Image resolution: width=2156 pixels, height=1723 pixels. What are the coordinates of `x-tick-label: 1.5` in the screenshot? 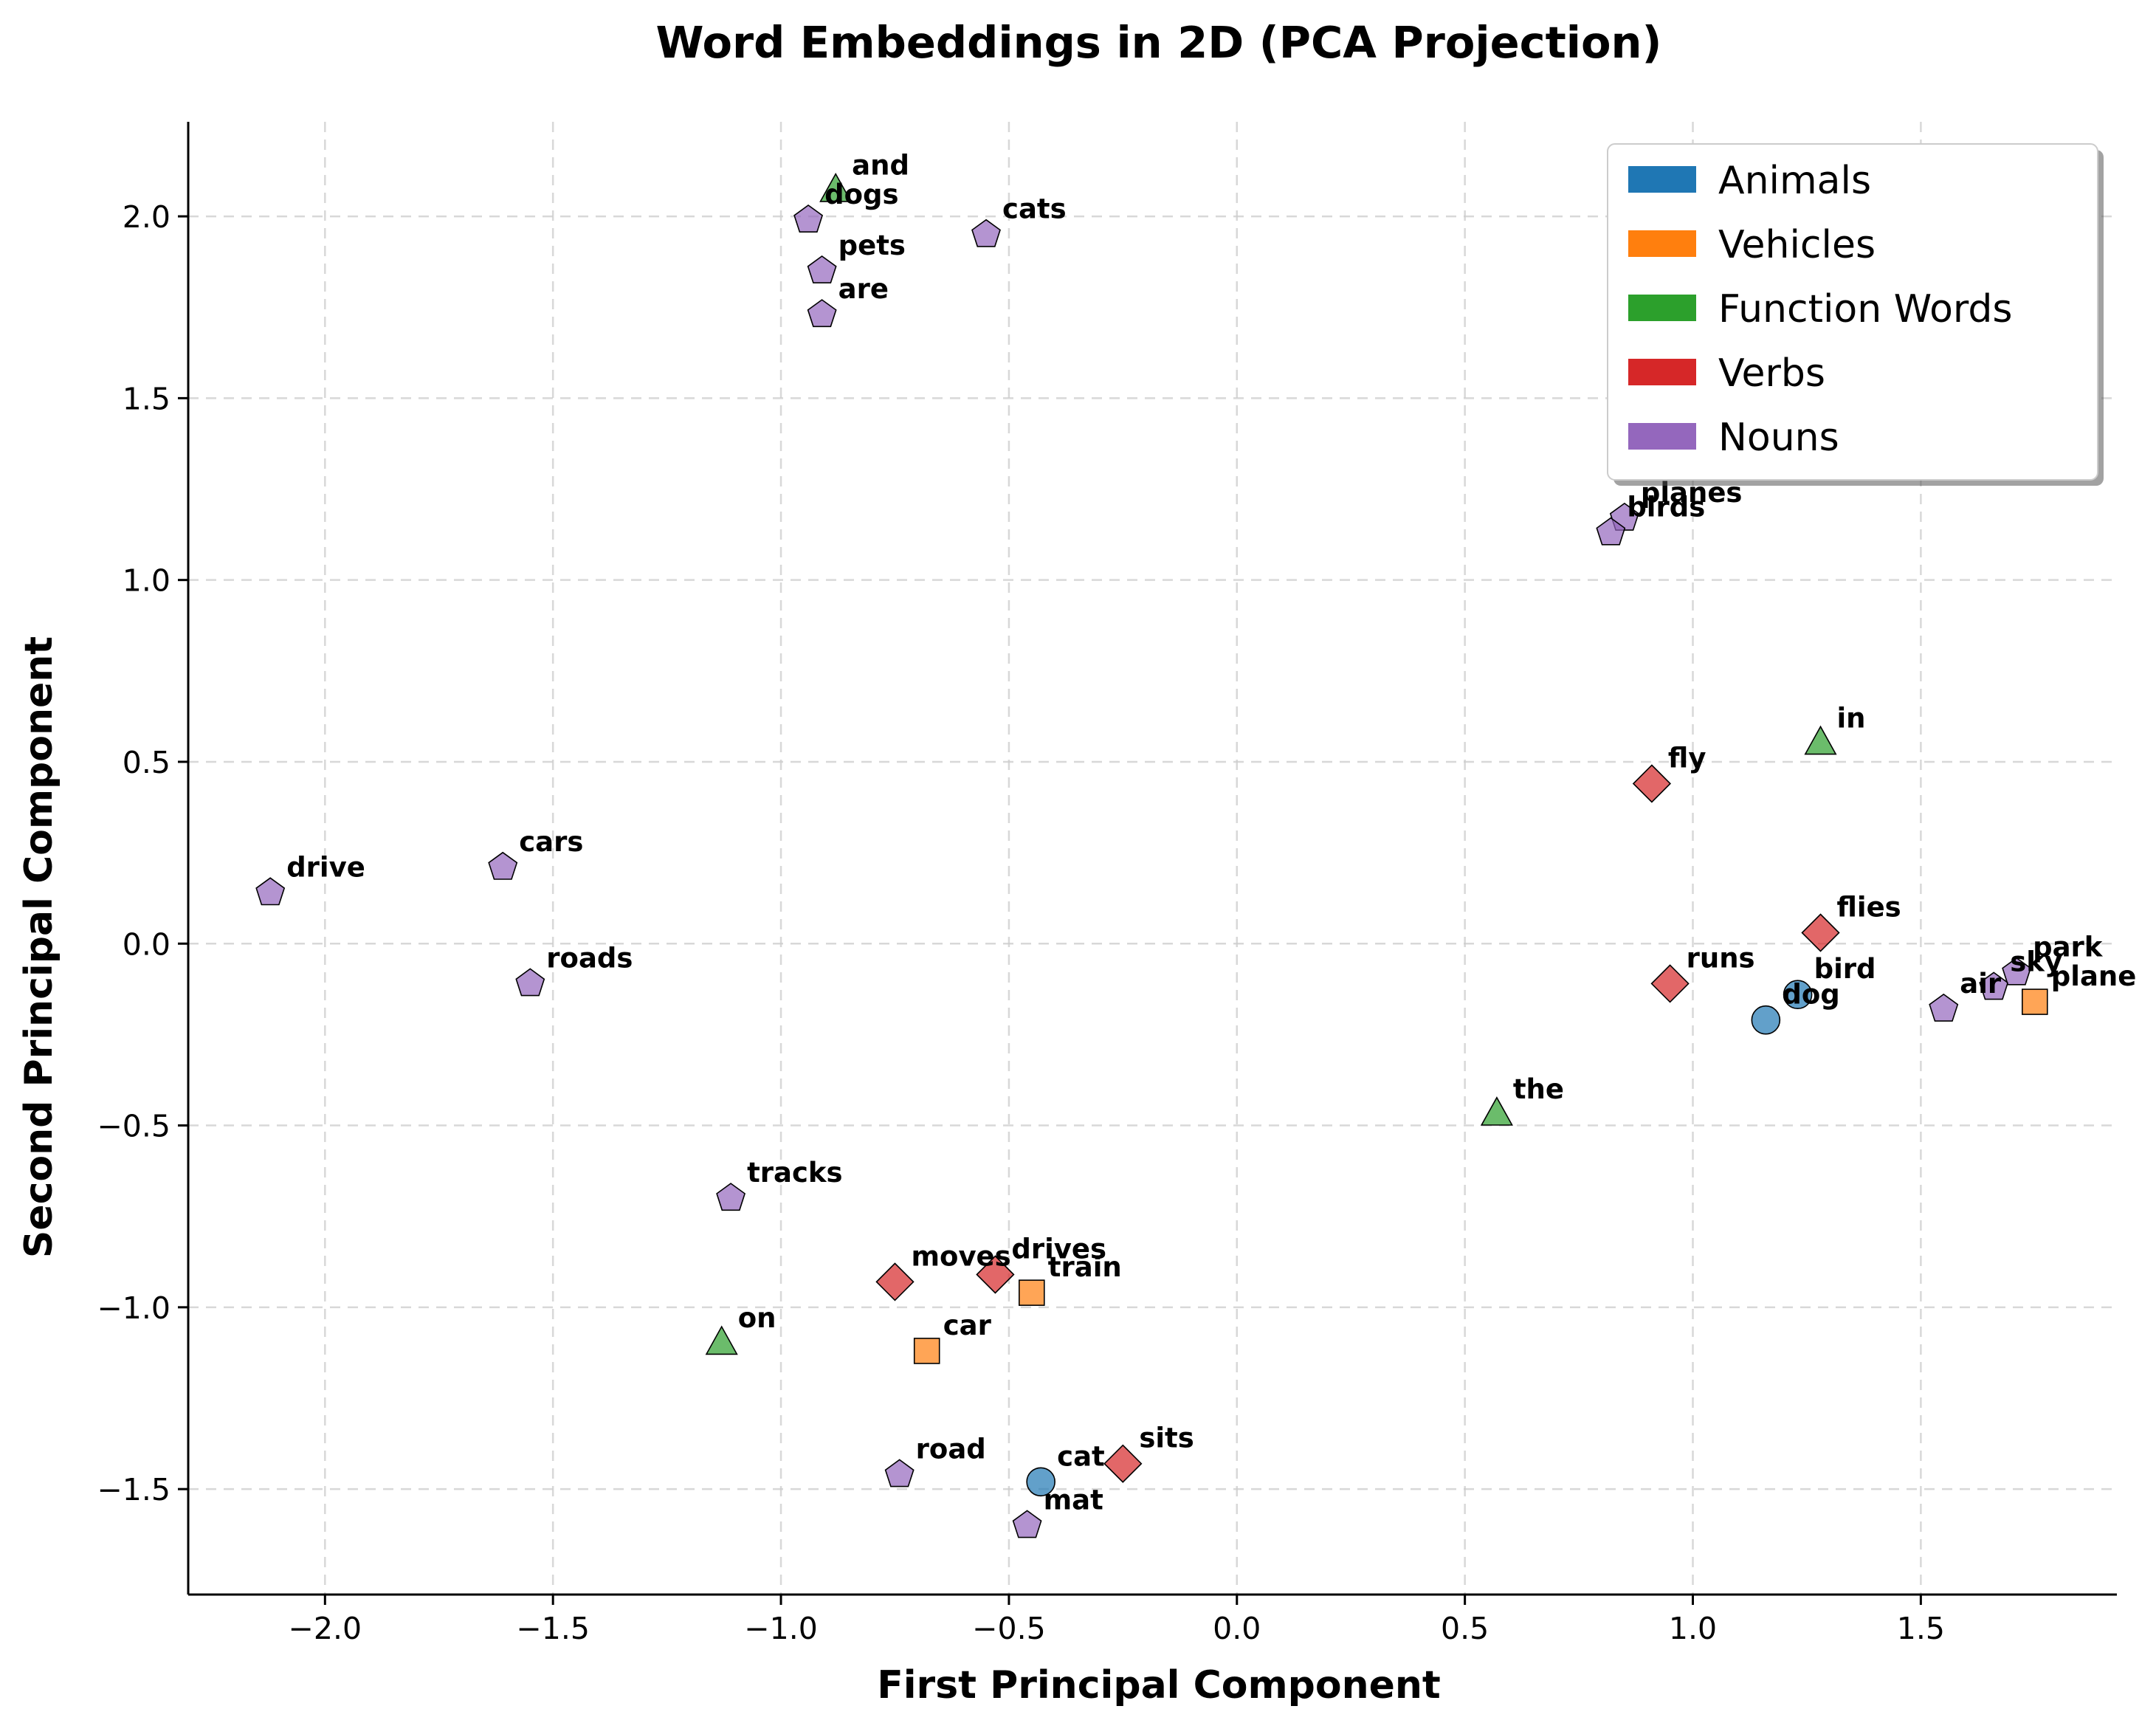 It's located at (1921, 1628).